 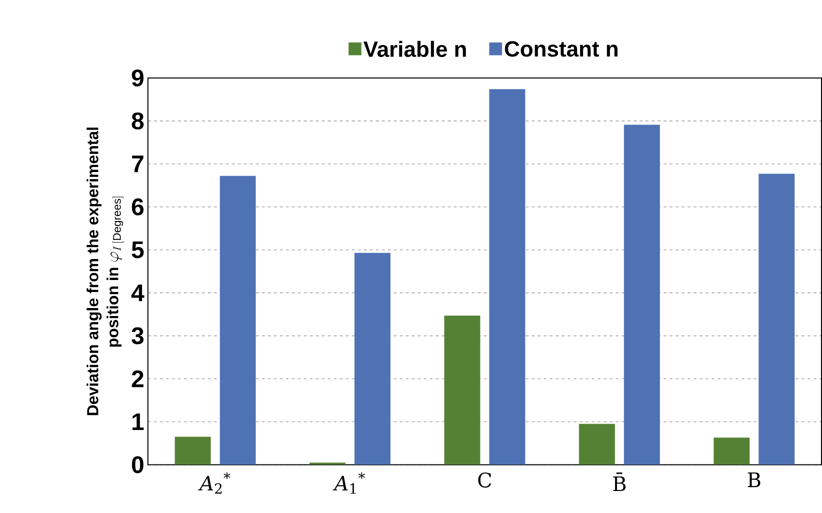 I want to click on y-tick-label: 2, so click(x=138, y=379).